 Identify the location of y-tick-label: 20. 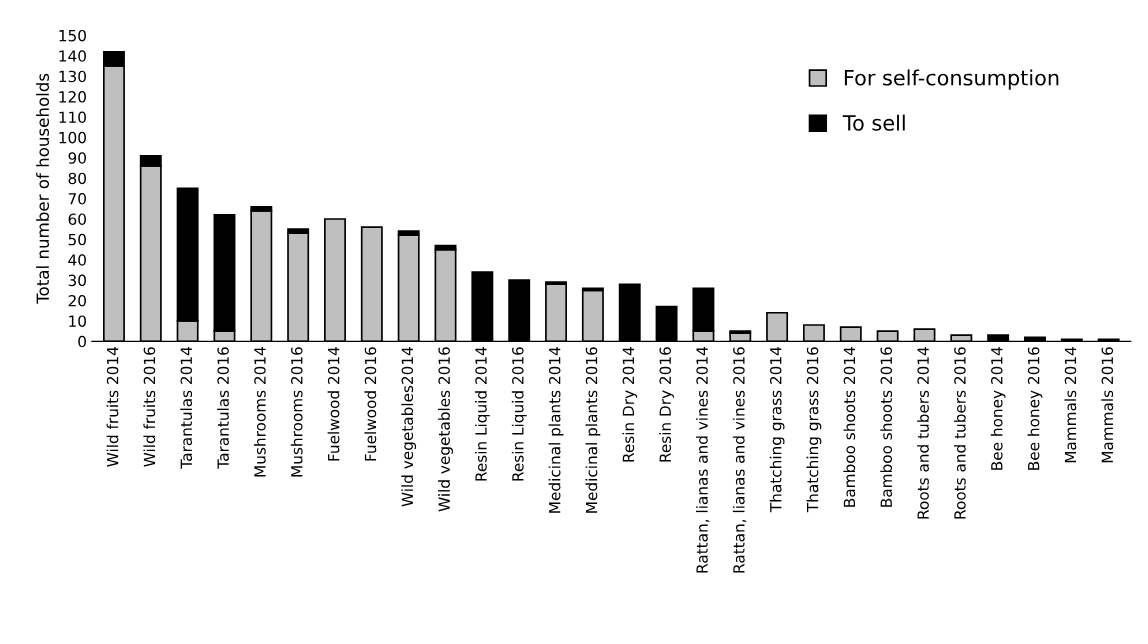
(77, 301).